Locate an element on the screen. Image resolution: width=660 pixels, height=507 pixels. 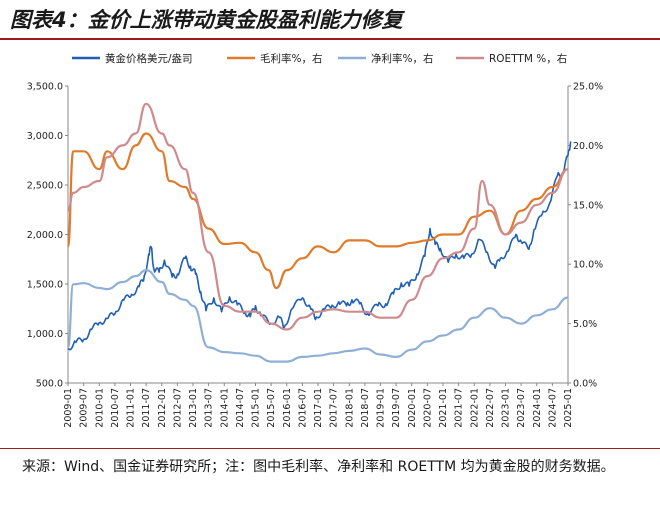
right-tick-label: 5.0% is located at coordinates (585, 324).